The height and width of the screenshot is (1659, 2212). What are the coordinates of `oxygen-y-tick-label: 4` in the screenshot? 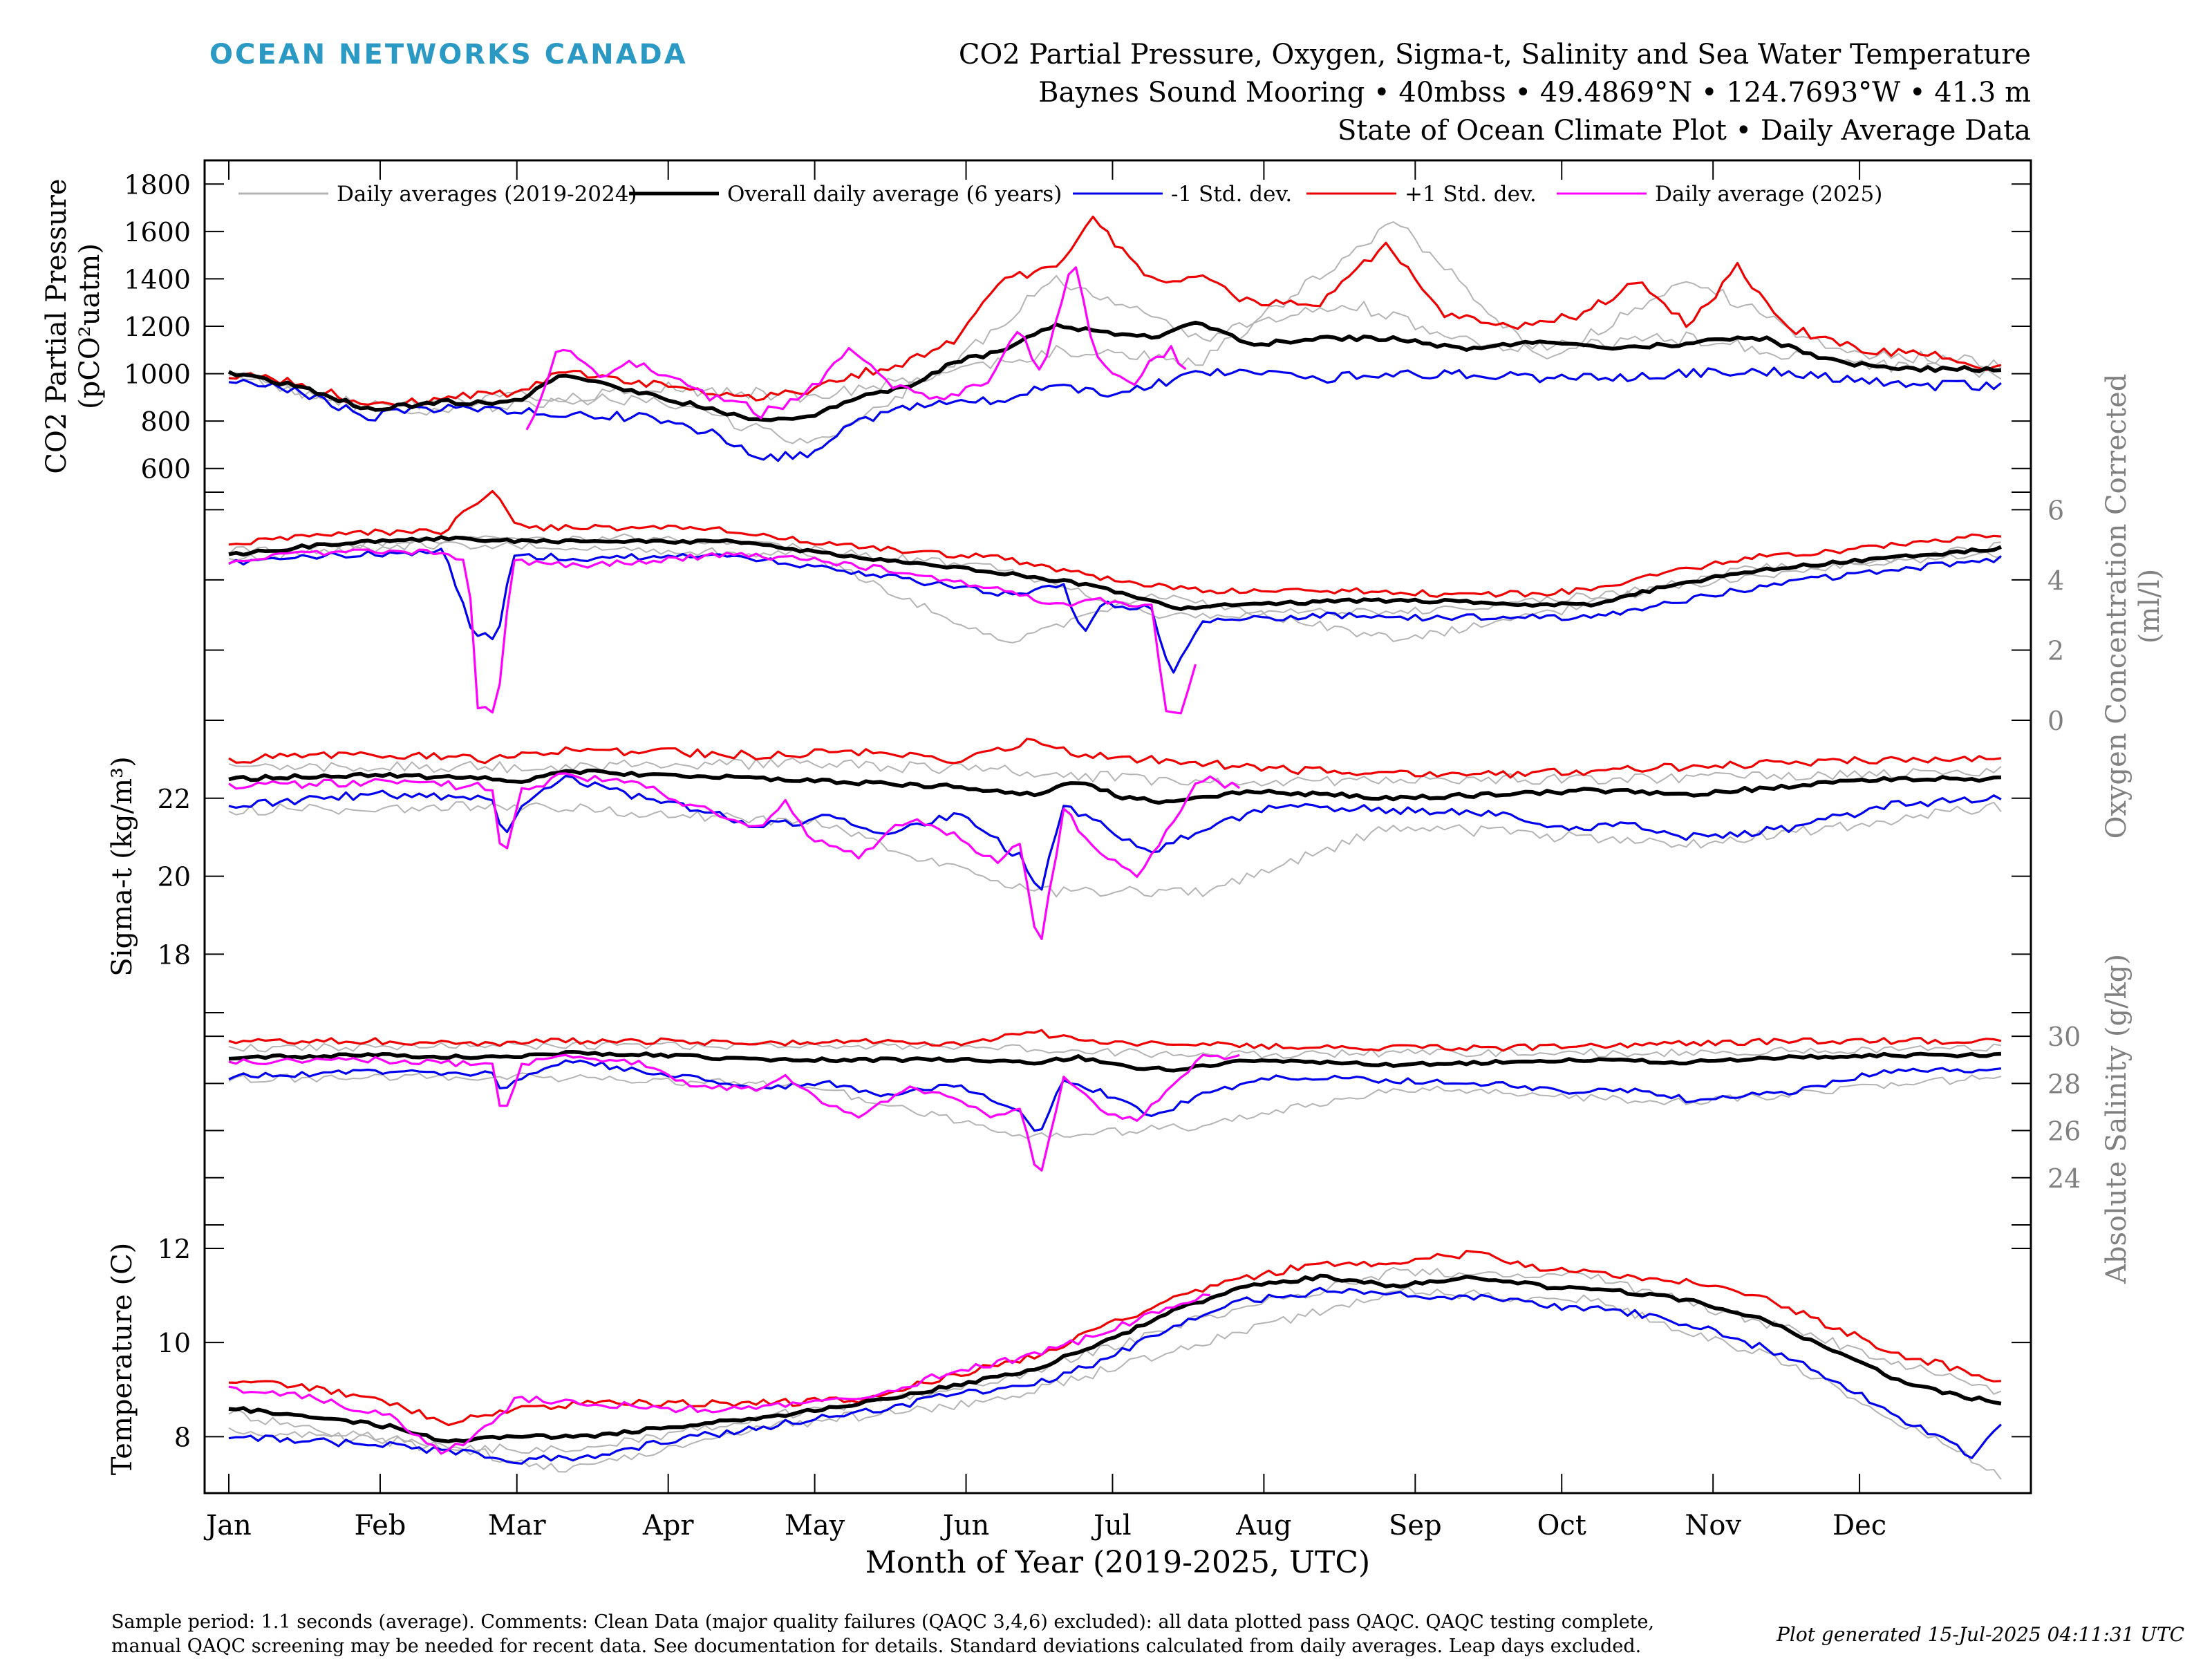 It's located at (2055, 581).